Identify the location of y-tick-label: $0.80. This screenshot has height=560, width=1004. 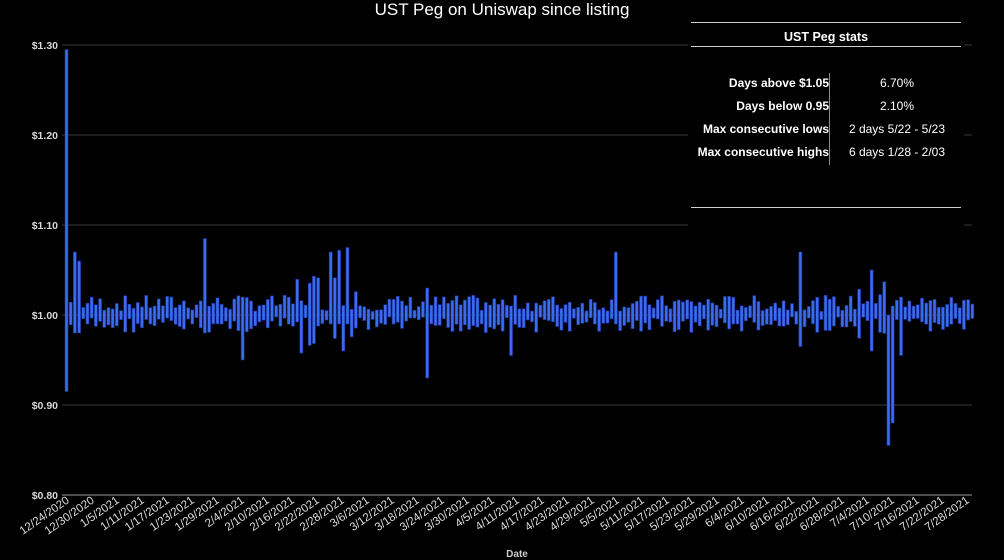
(45, 496).